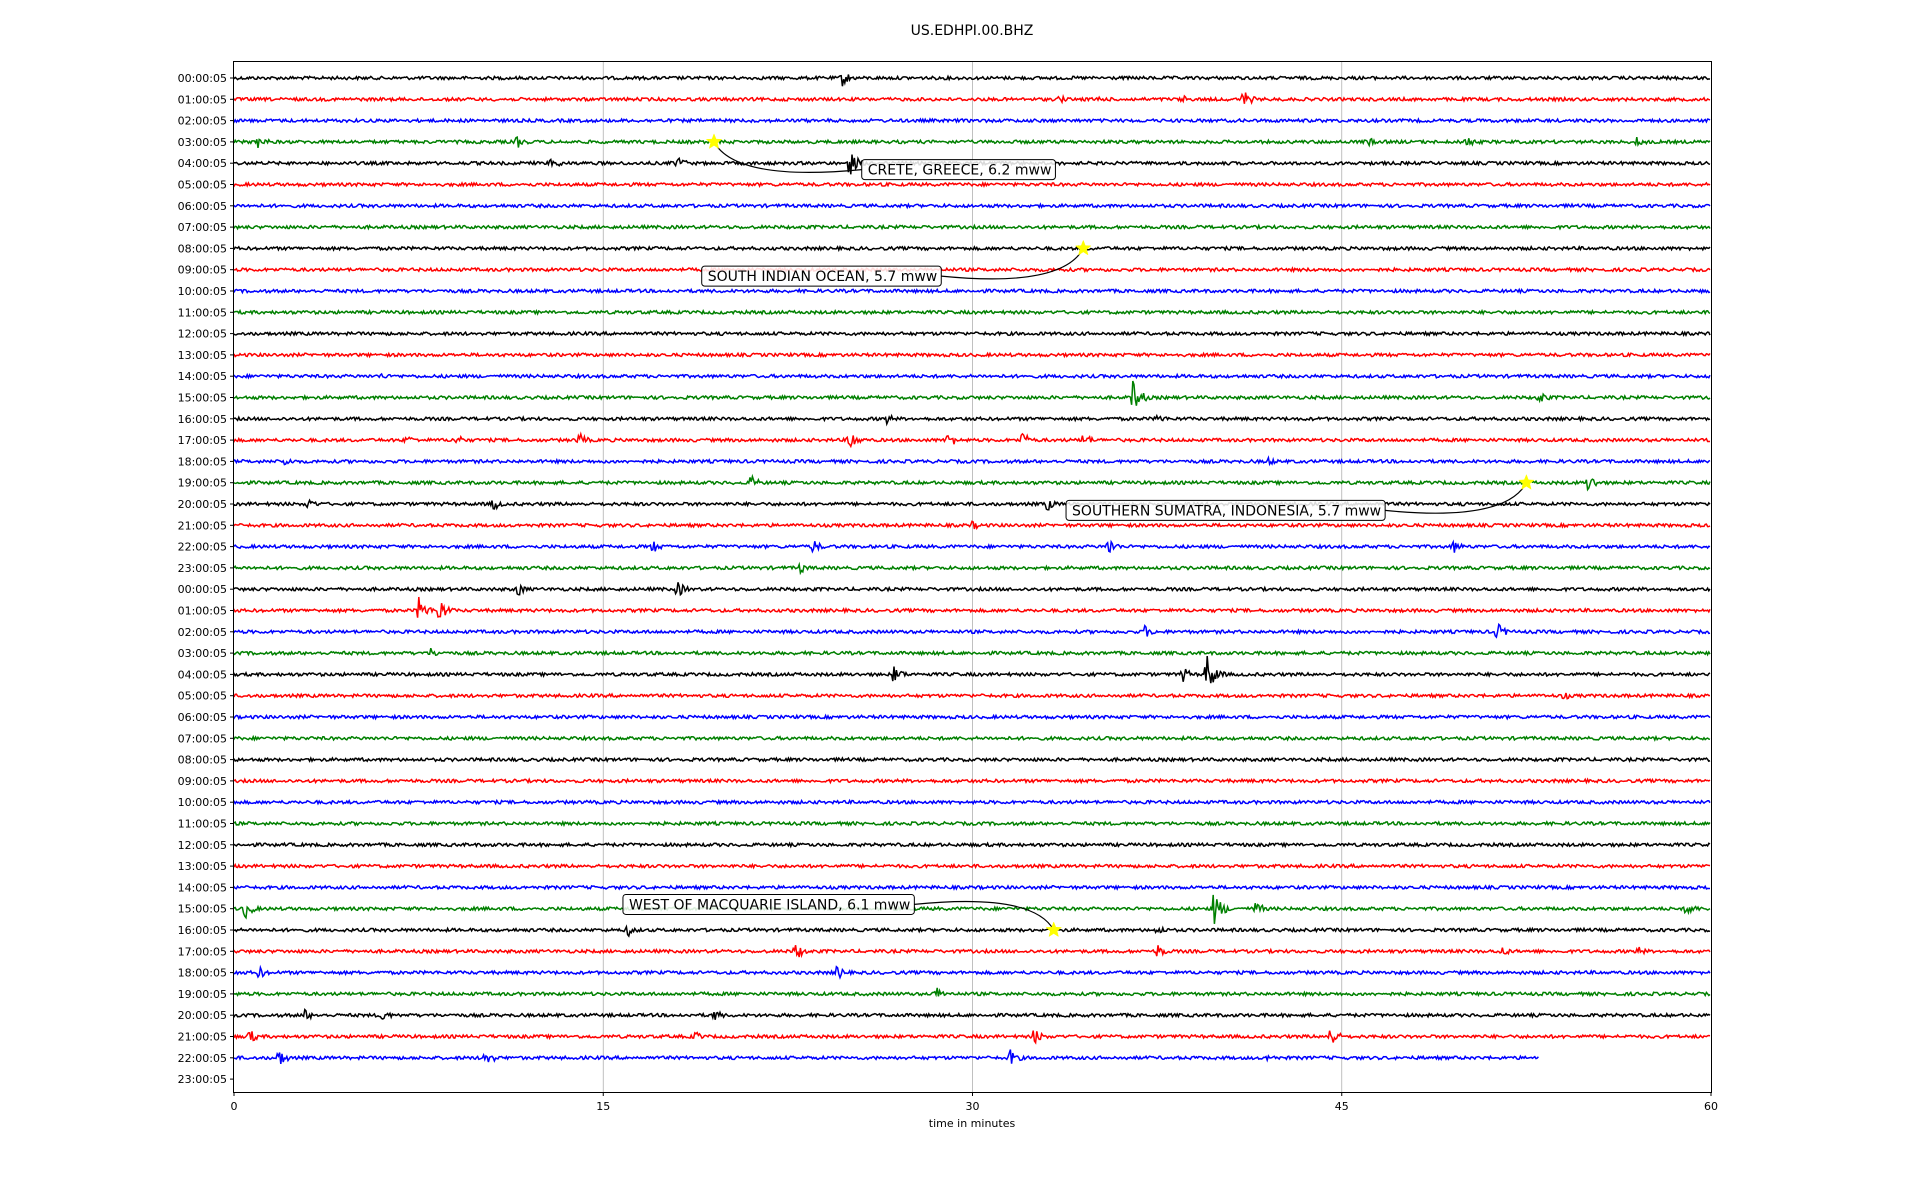 The height and width of the screenshot is (1200, 1920). Describe the element at coordinates (202, 270) in the screenshot. I see `y-tick-label: 09:00:05` at that location.